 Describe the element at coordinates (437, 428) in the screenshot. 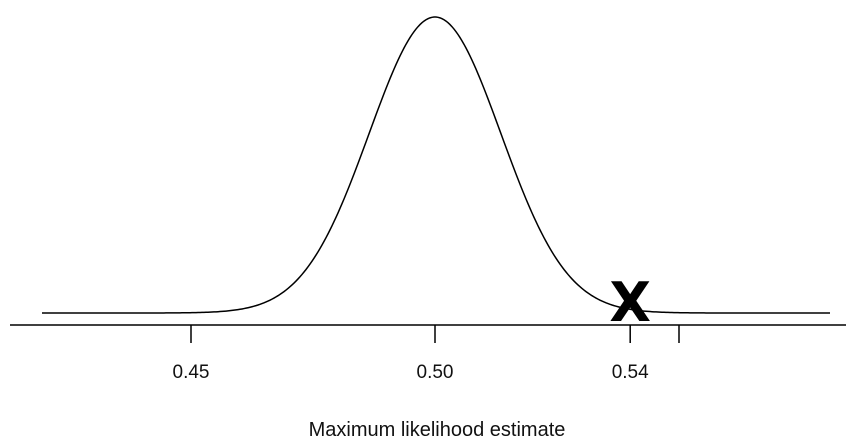

I see `x-axis-title: Maximum likelihood estimate` at that location.